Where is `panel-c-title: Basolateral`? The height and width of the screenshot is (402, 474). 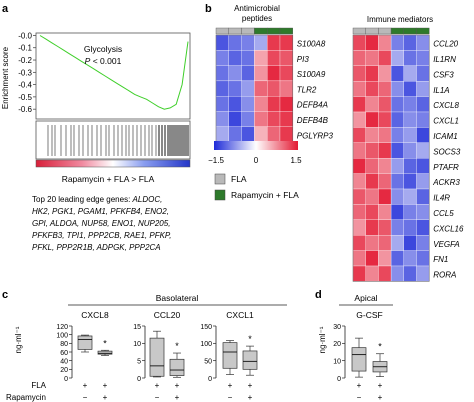
panel-c-title: Basolateral is located at coordinates (177, 298).